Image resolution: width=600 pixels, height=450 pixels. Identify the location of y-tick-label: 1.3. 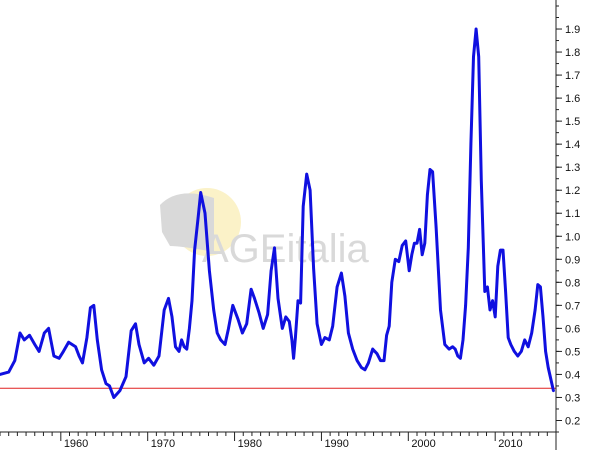
(572, 168).